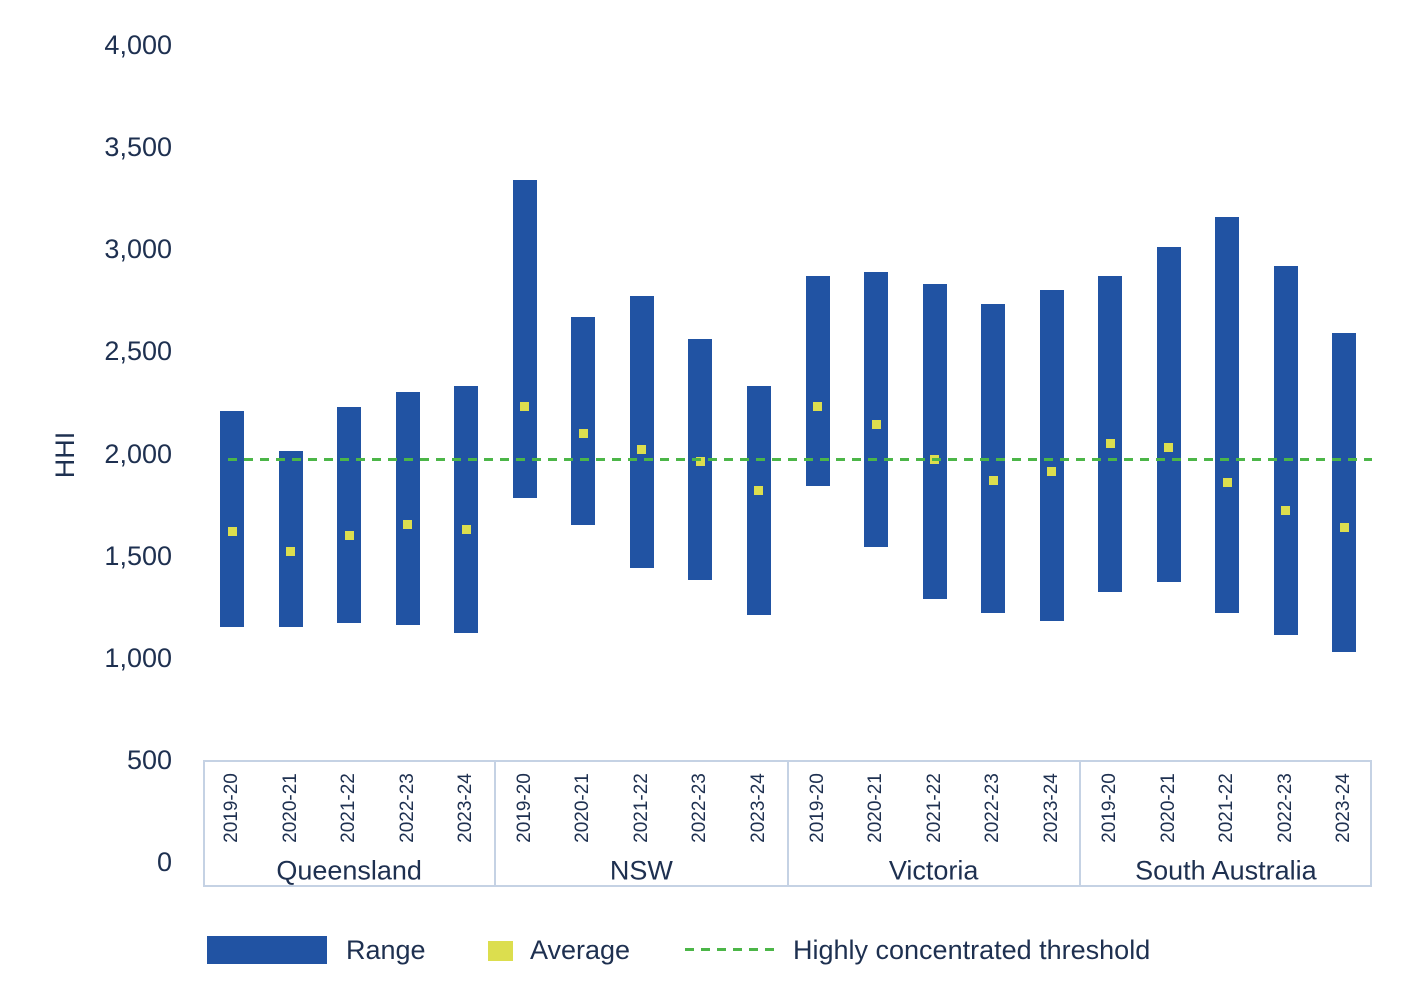 This screenshot has height=1006, width=1416. I want to click on legend-average-swatch, so click(500, 951).